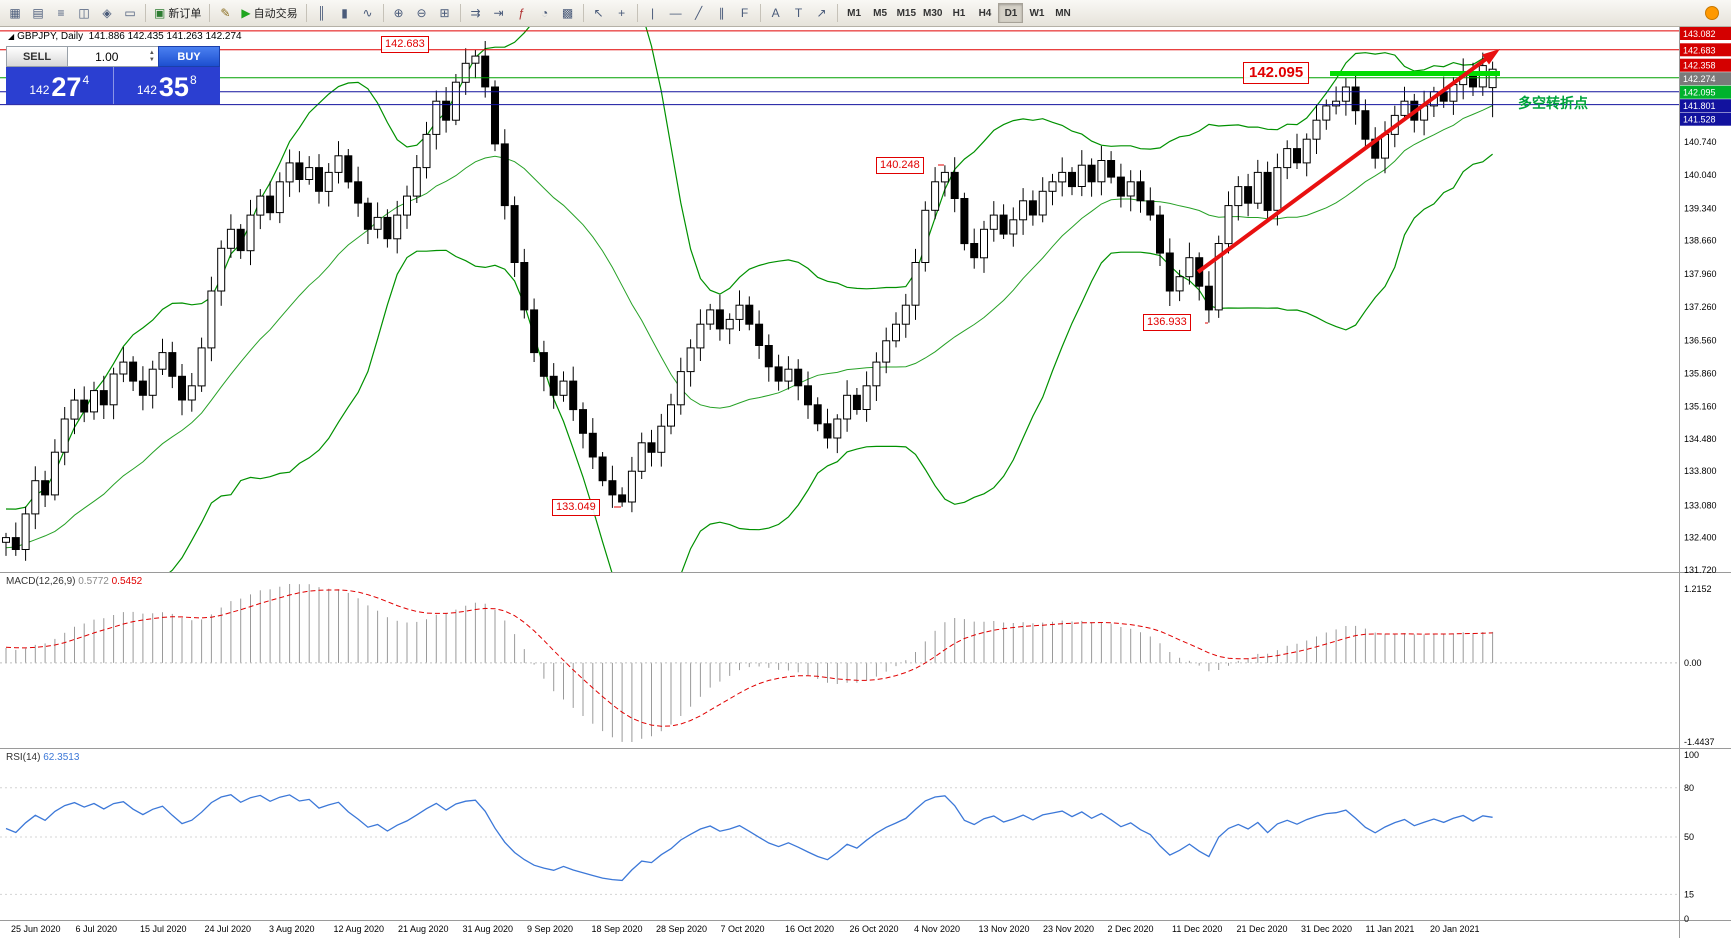  I want to click on templates-icon: ▩, so click(568, 13).